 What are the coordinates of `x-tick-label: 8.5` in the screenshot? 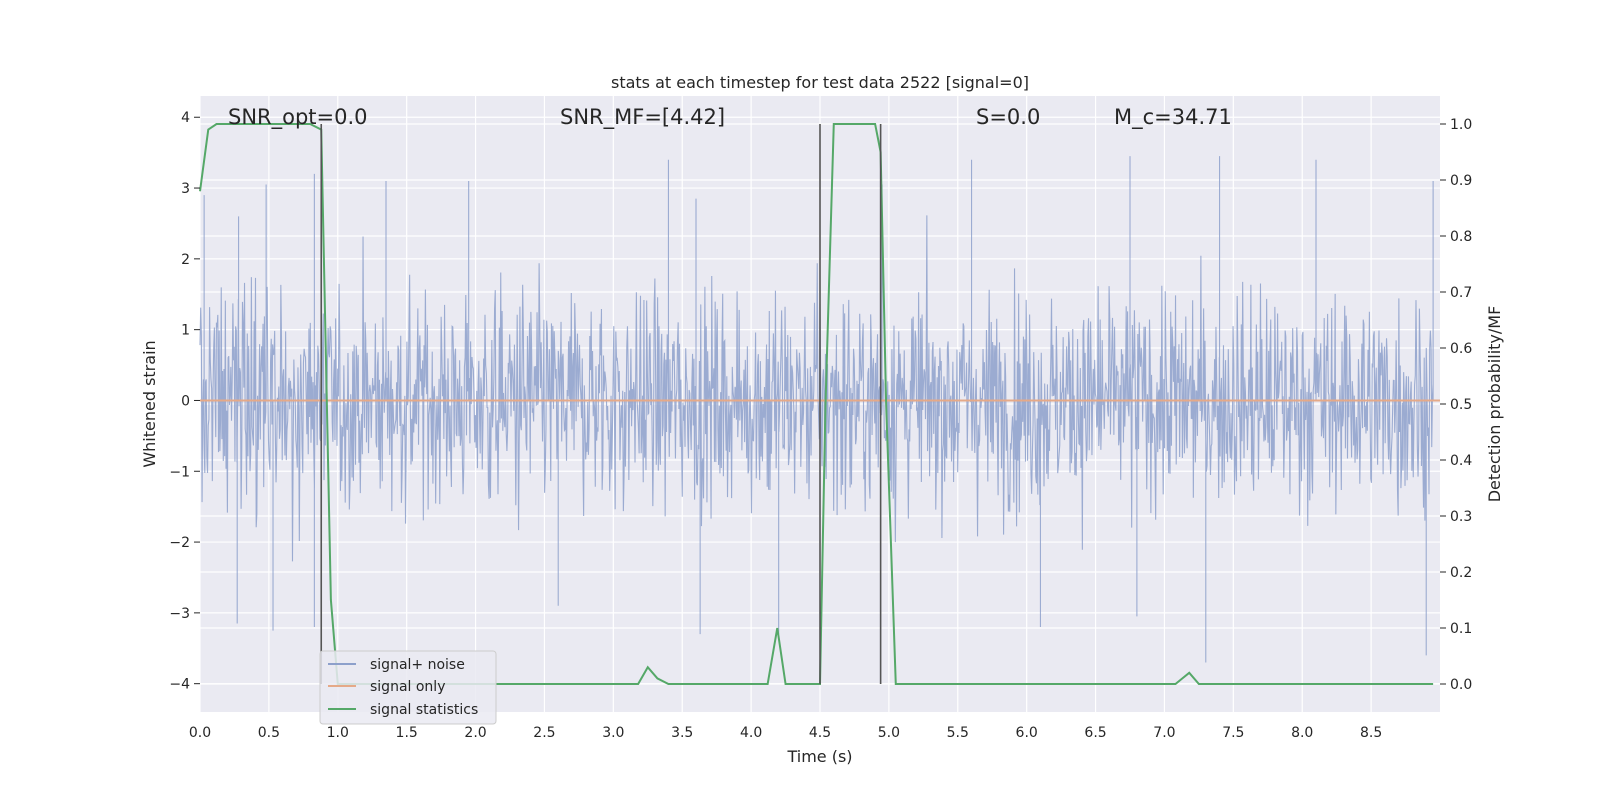 It's located at (1371, 733).